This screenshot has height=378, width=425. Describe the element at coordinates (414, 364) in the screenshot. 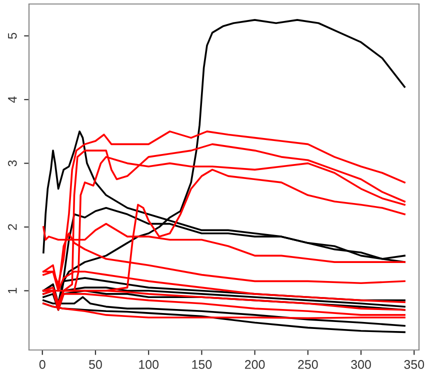

I see `x-tick-label: 350` at that location.